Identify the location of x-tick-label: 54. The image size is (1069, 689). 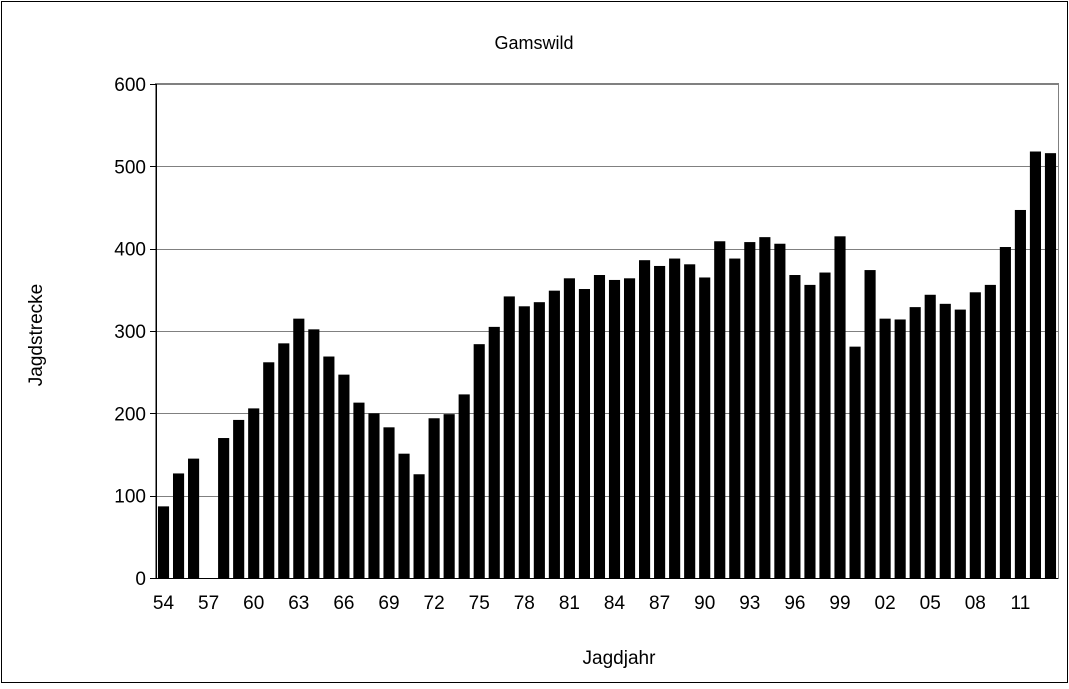
(164, 603).